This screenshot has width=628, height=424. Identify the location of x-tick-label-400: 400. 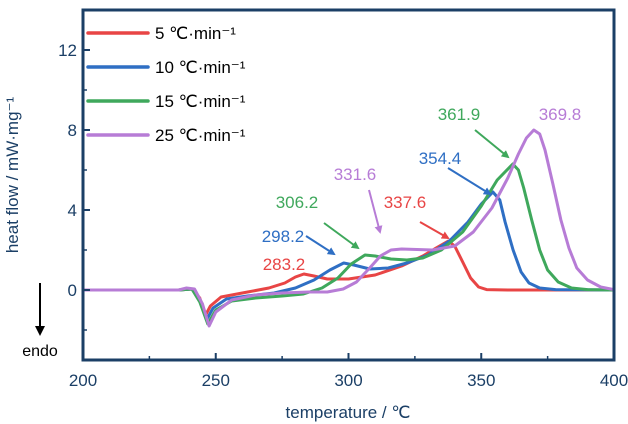
(614, 380).